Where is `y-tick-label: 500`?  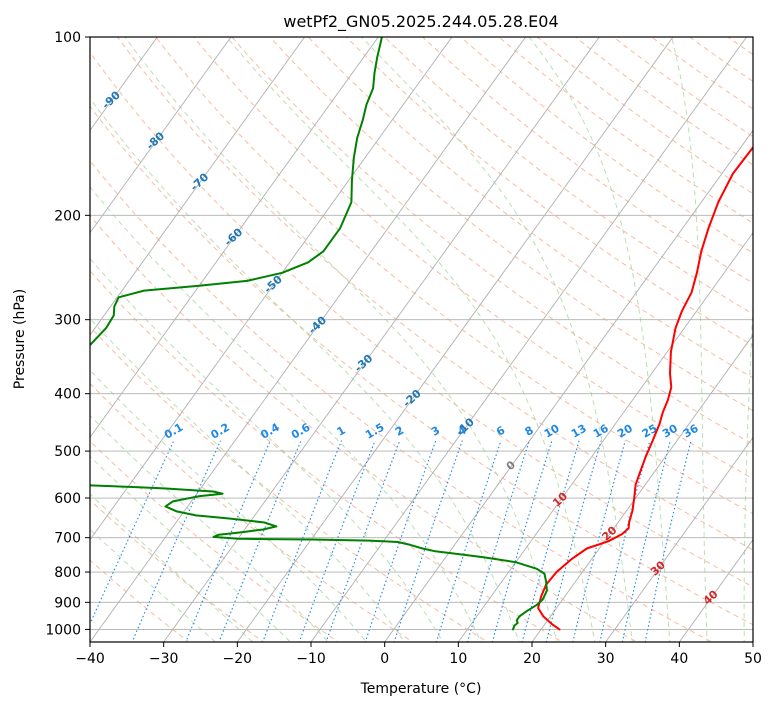
y-tick-label: 500 is located at coordinates (67, 452).